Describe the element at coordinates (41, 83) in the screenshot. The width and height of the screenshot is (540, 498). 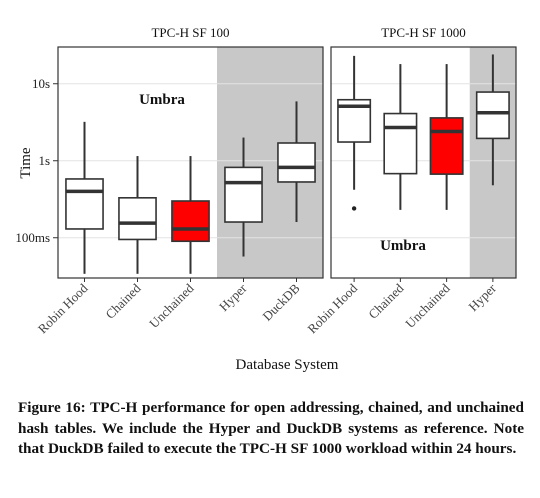
I see `y-tick-label-10s: 10s` at that location.